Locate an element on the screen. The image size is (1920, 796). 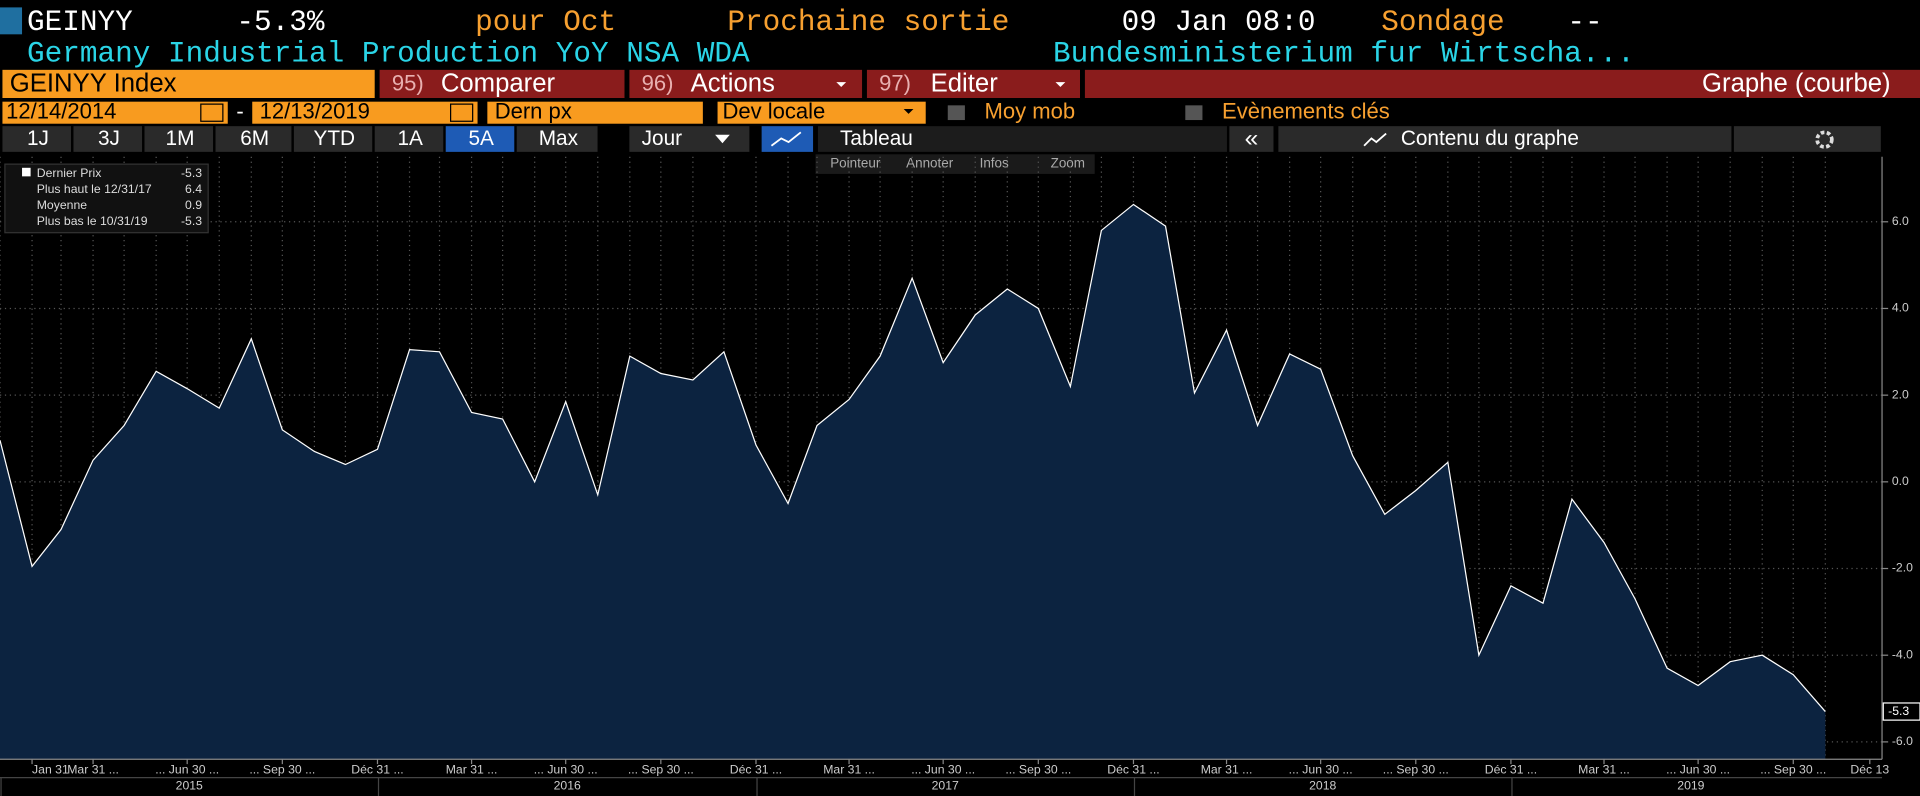
table-button is located at coordinates (1022, 139).